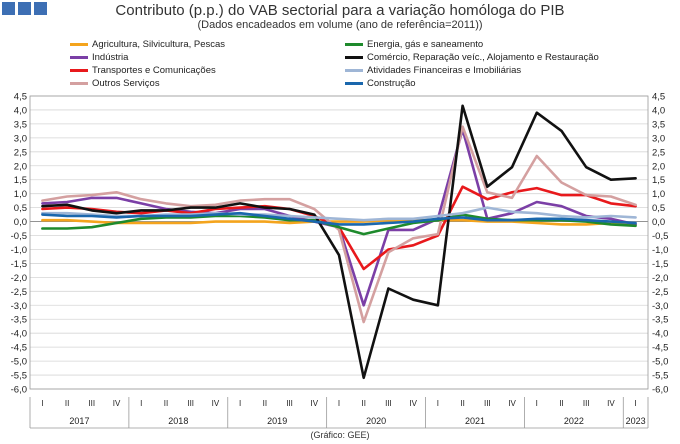 This screenshot has width=680, height=444. Describe the element at coordinates (660, 236) in the screenshot. I see `y-tick-label-right: -0,5` at that location.